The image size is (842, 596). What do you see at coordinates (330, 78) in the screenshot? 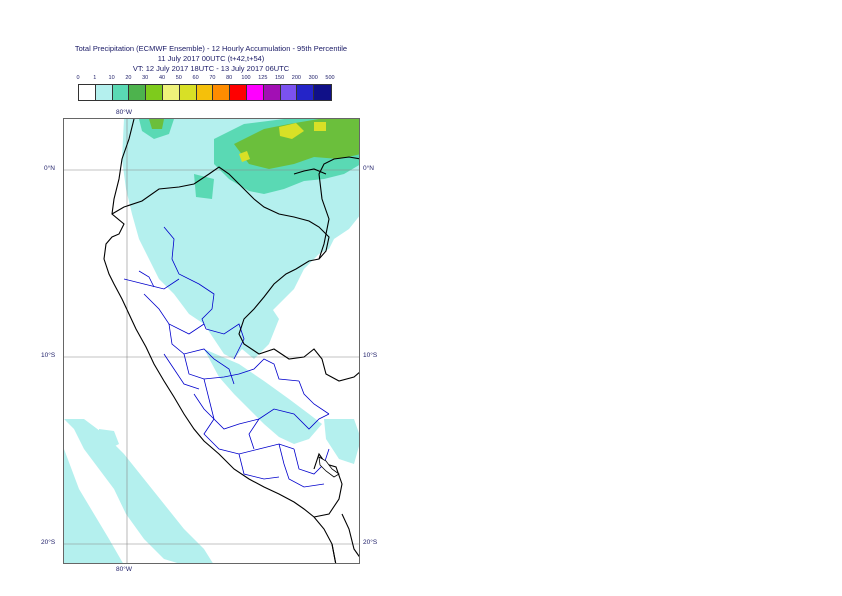
I see `legend-label: 500` at bounding box center [330, 78].